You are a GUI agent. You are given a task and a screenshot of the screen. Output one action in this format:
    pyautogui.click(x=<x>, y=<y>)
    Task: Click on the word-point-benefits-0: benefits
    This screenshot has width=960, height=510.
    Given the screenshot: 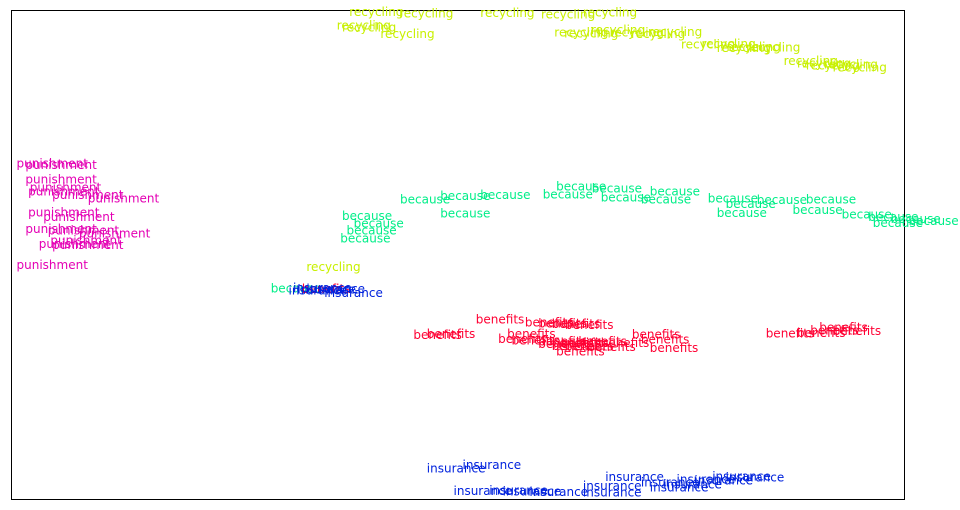 What is the action you would take?
    pyautogui.click(x=500, y=319)
    